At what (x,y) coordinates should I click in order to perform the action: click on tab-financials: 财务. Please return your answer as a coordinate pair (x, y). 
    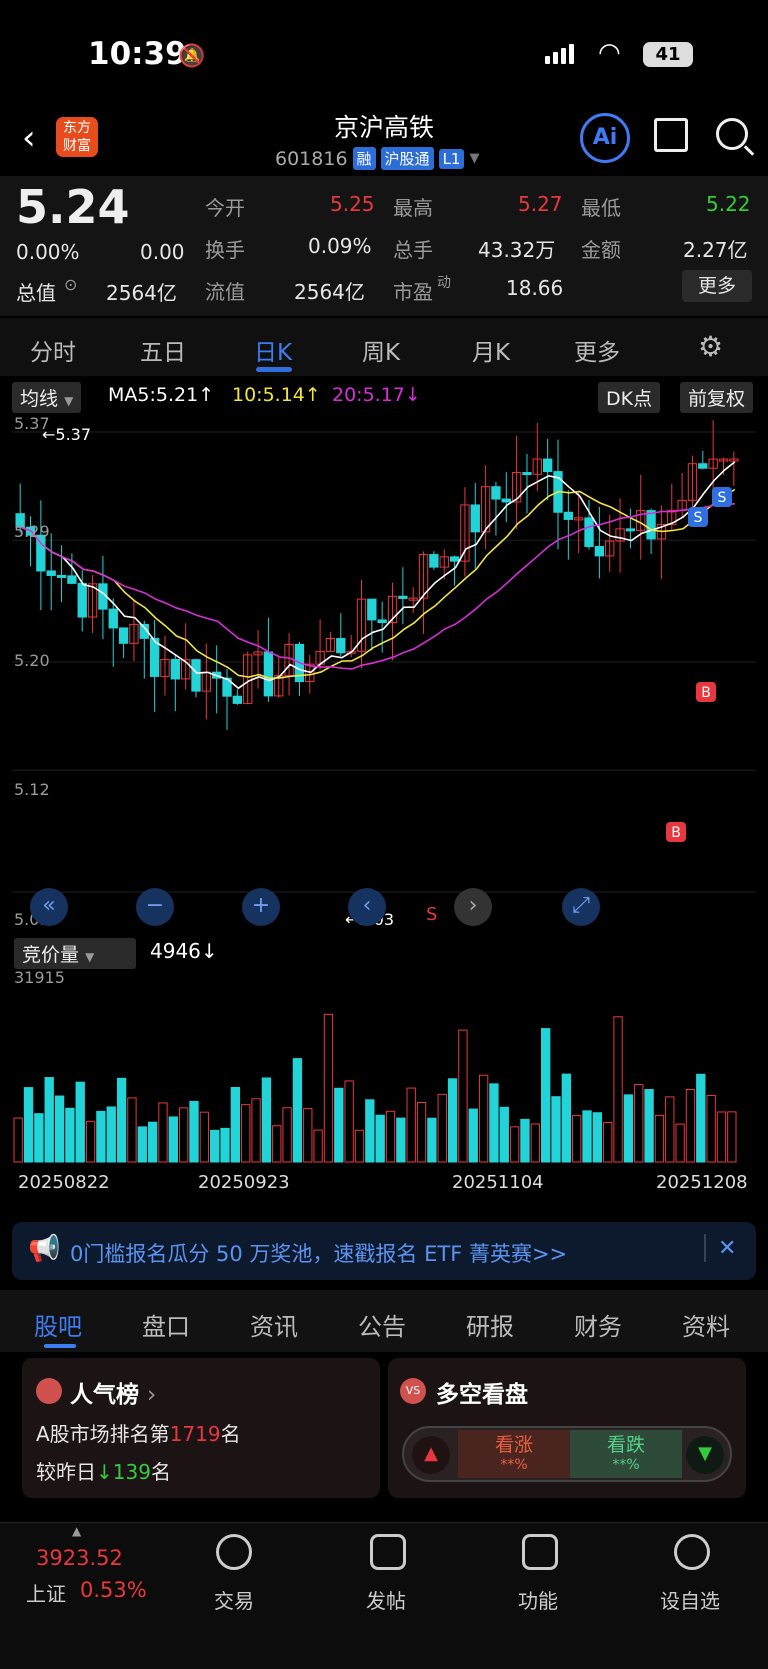
    Looking at the image, I should click on (598, 1327).